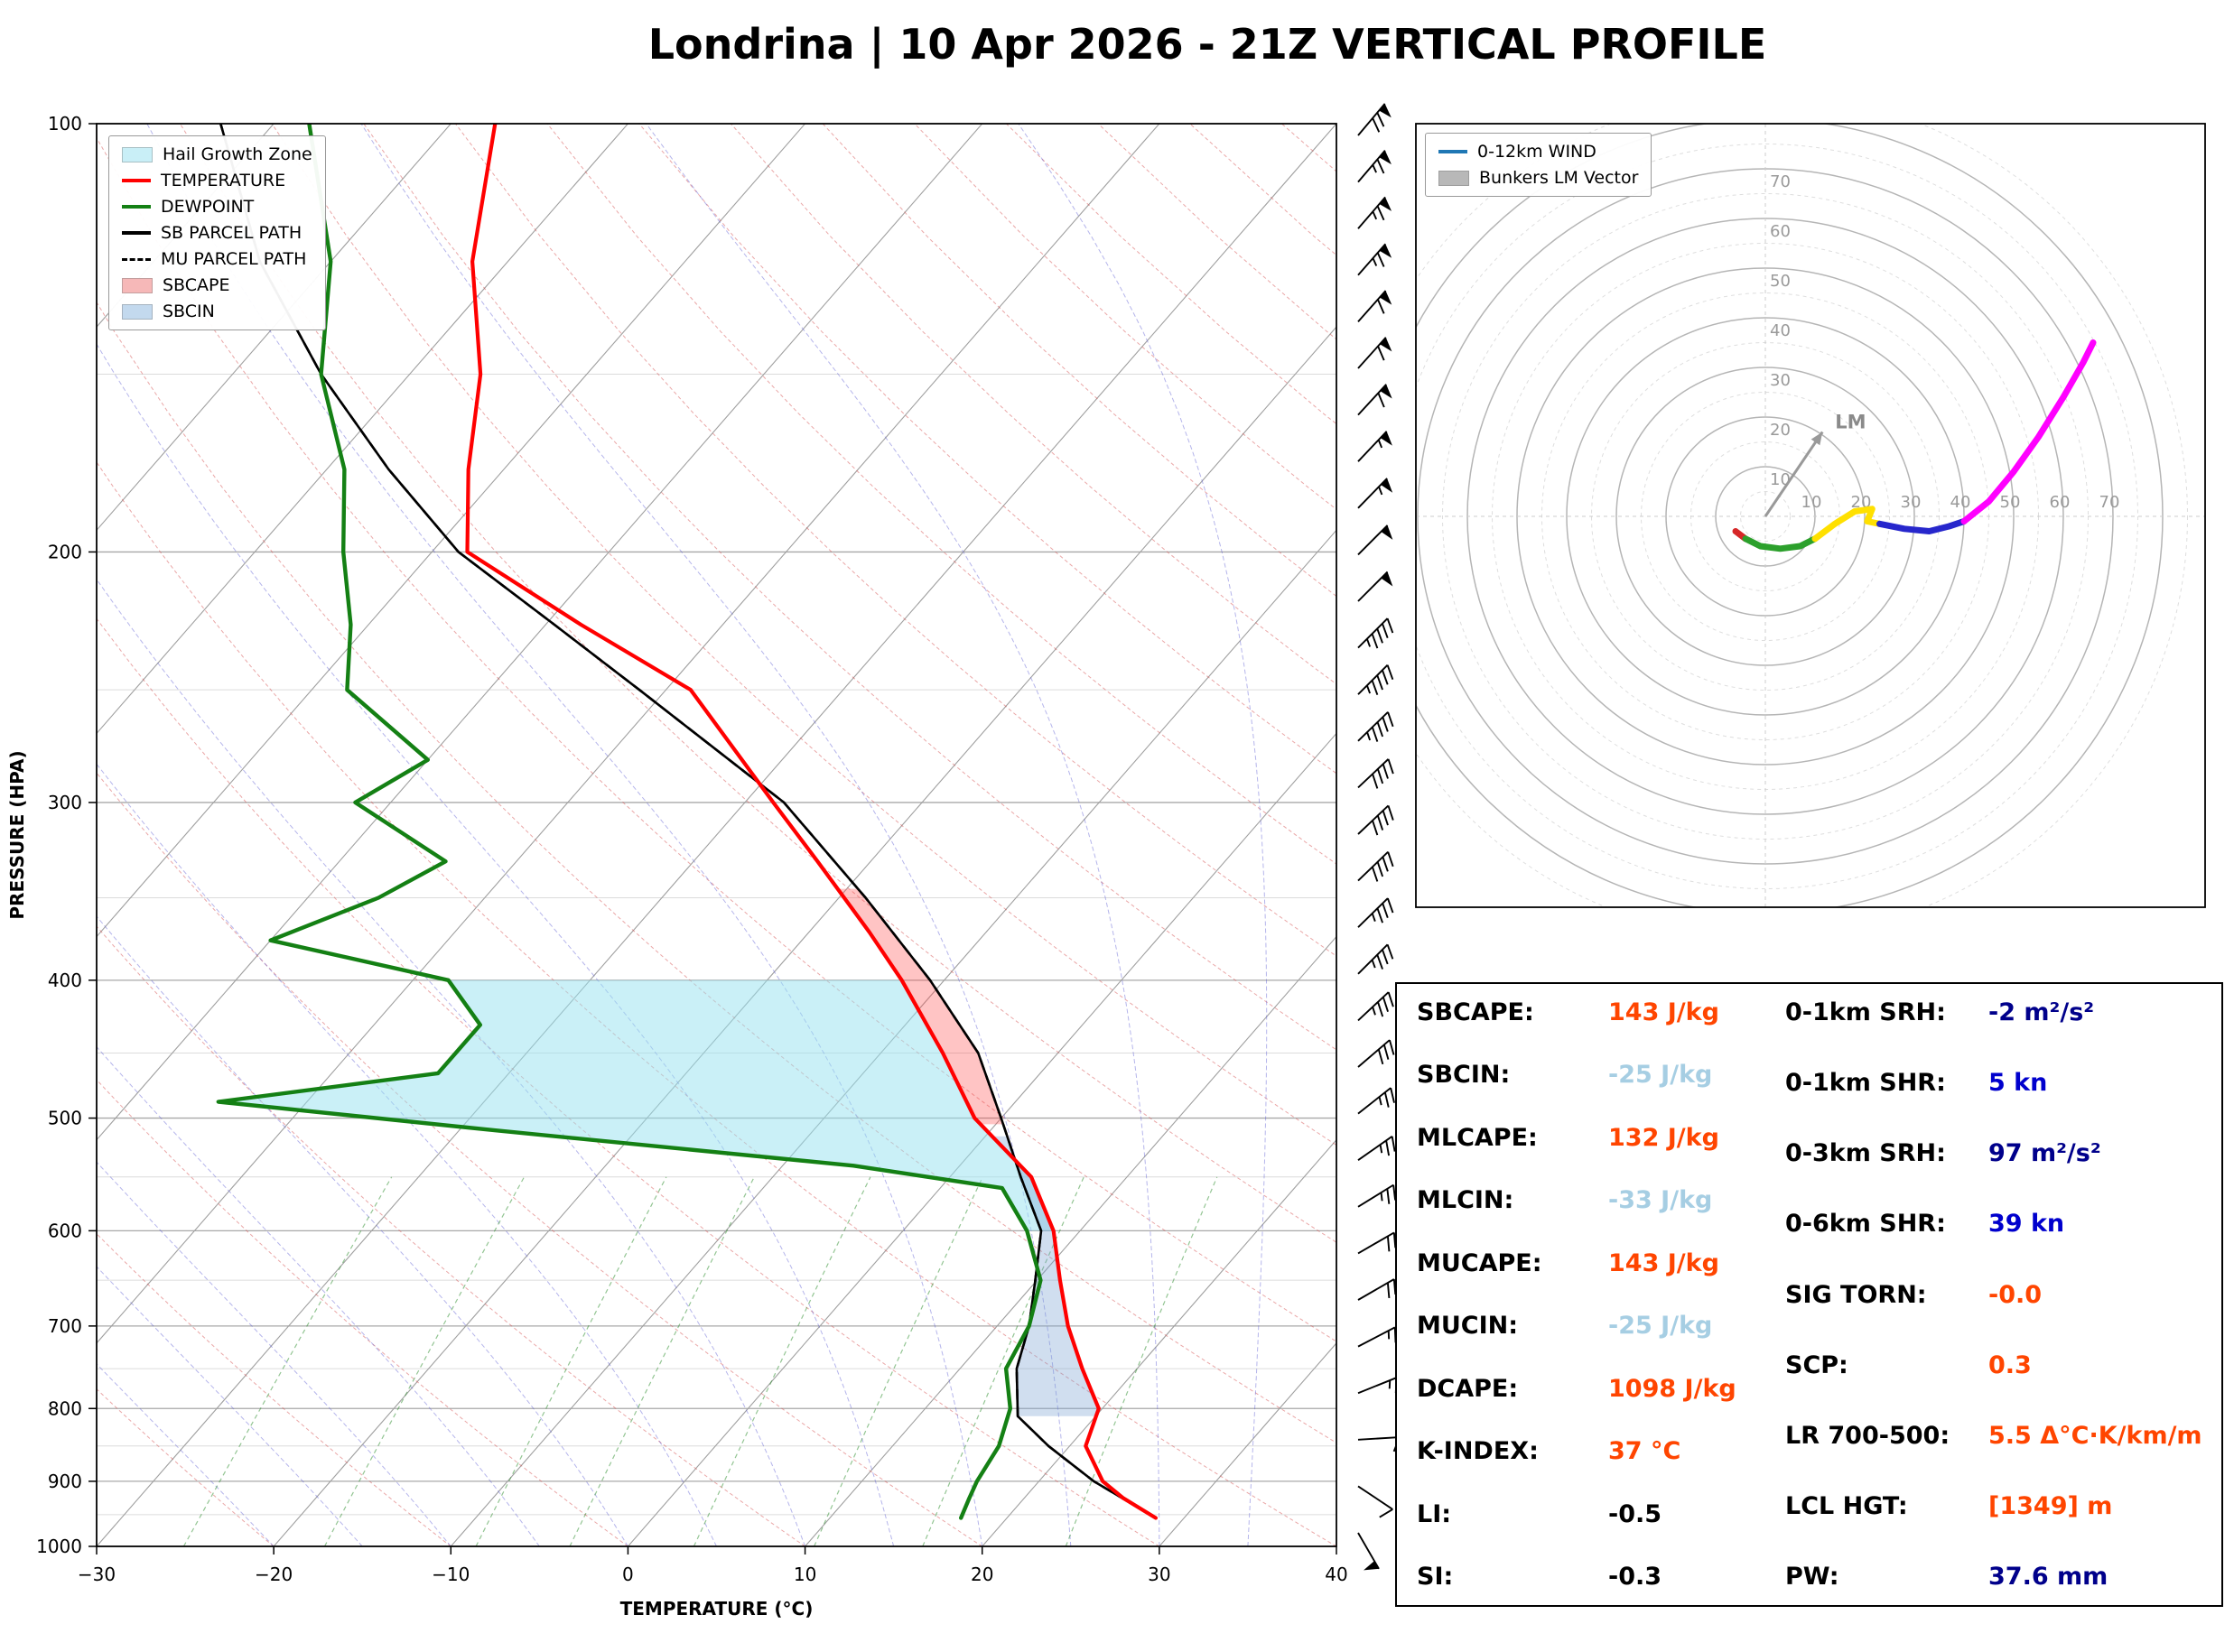 The image size is (2234, 1652). I want to click on legend-item: MU PARCEL PATH, so click(217, 259).